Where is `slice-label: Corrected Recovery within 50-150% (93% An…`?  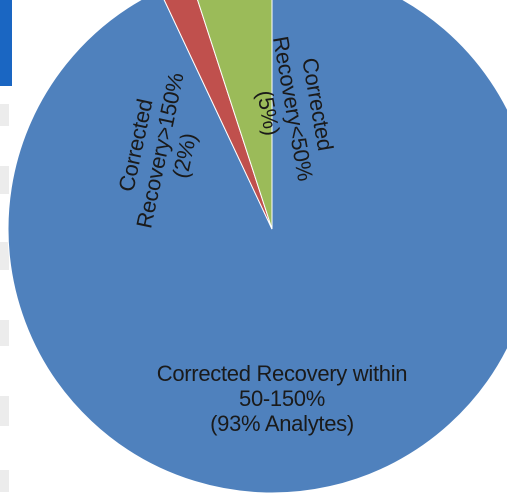
slice-label: Corrected Recovery within 50-150% (93% An… is located at coordinates (282, 398).